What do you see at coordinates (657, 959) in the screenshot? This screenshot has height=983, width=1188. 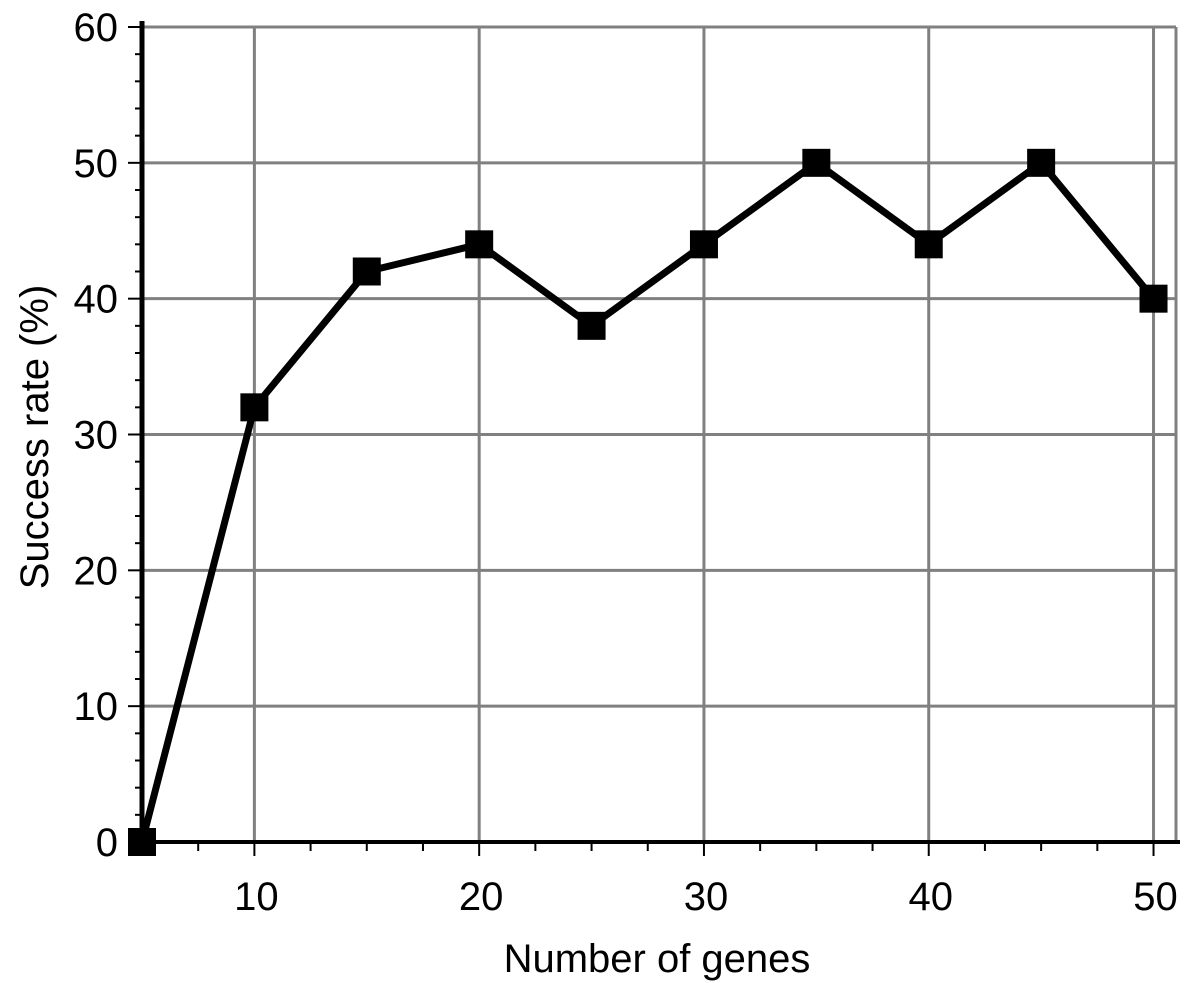 I see `x-axis-title: Number of genes` at bounding box center [657, 959].